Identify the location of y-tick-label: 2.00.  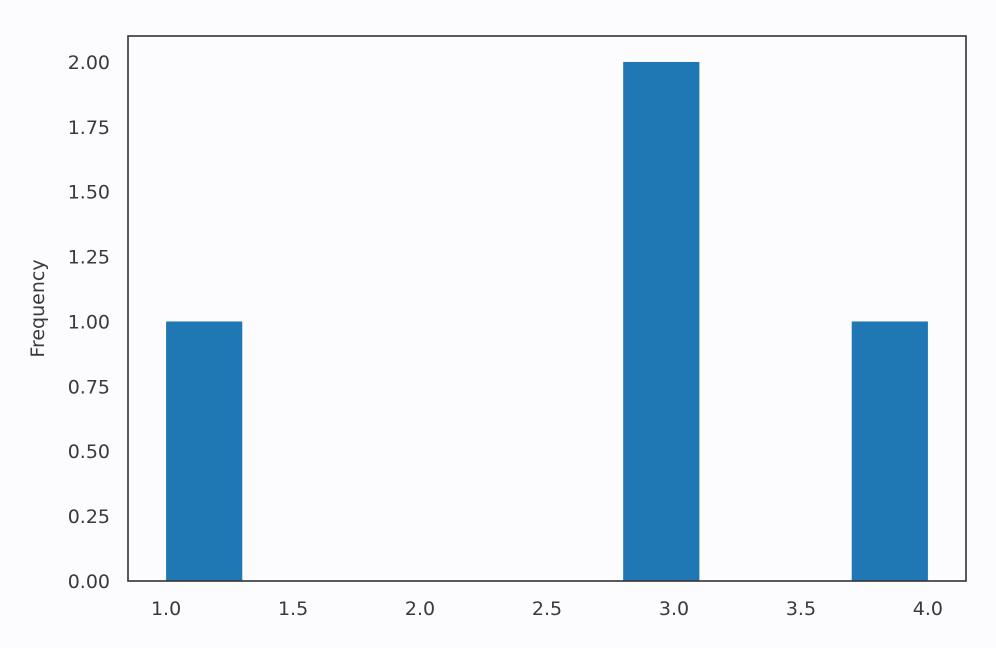
(89, 63).